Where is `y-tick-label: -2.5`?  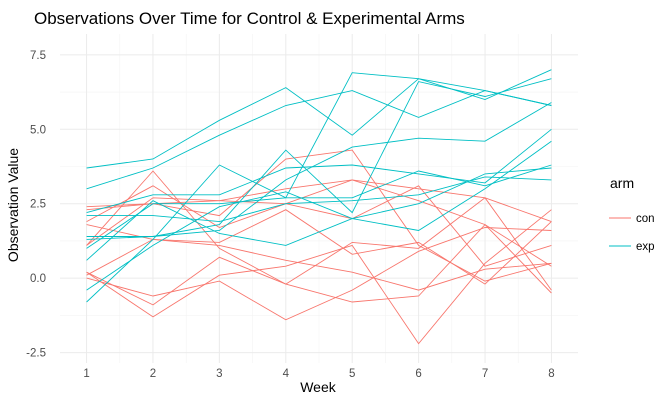 y-tick-label: -2.5 is located at coordinates (36, 354).